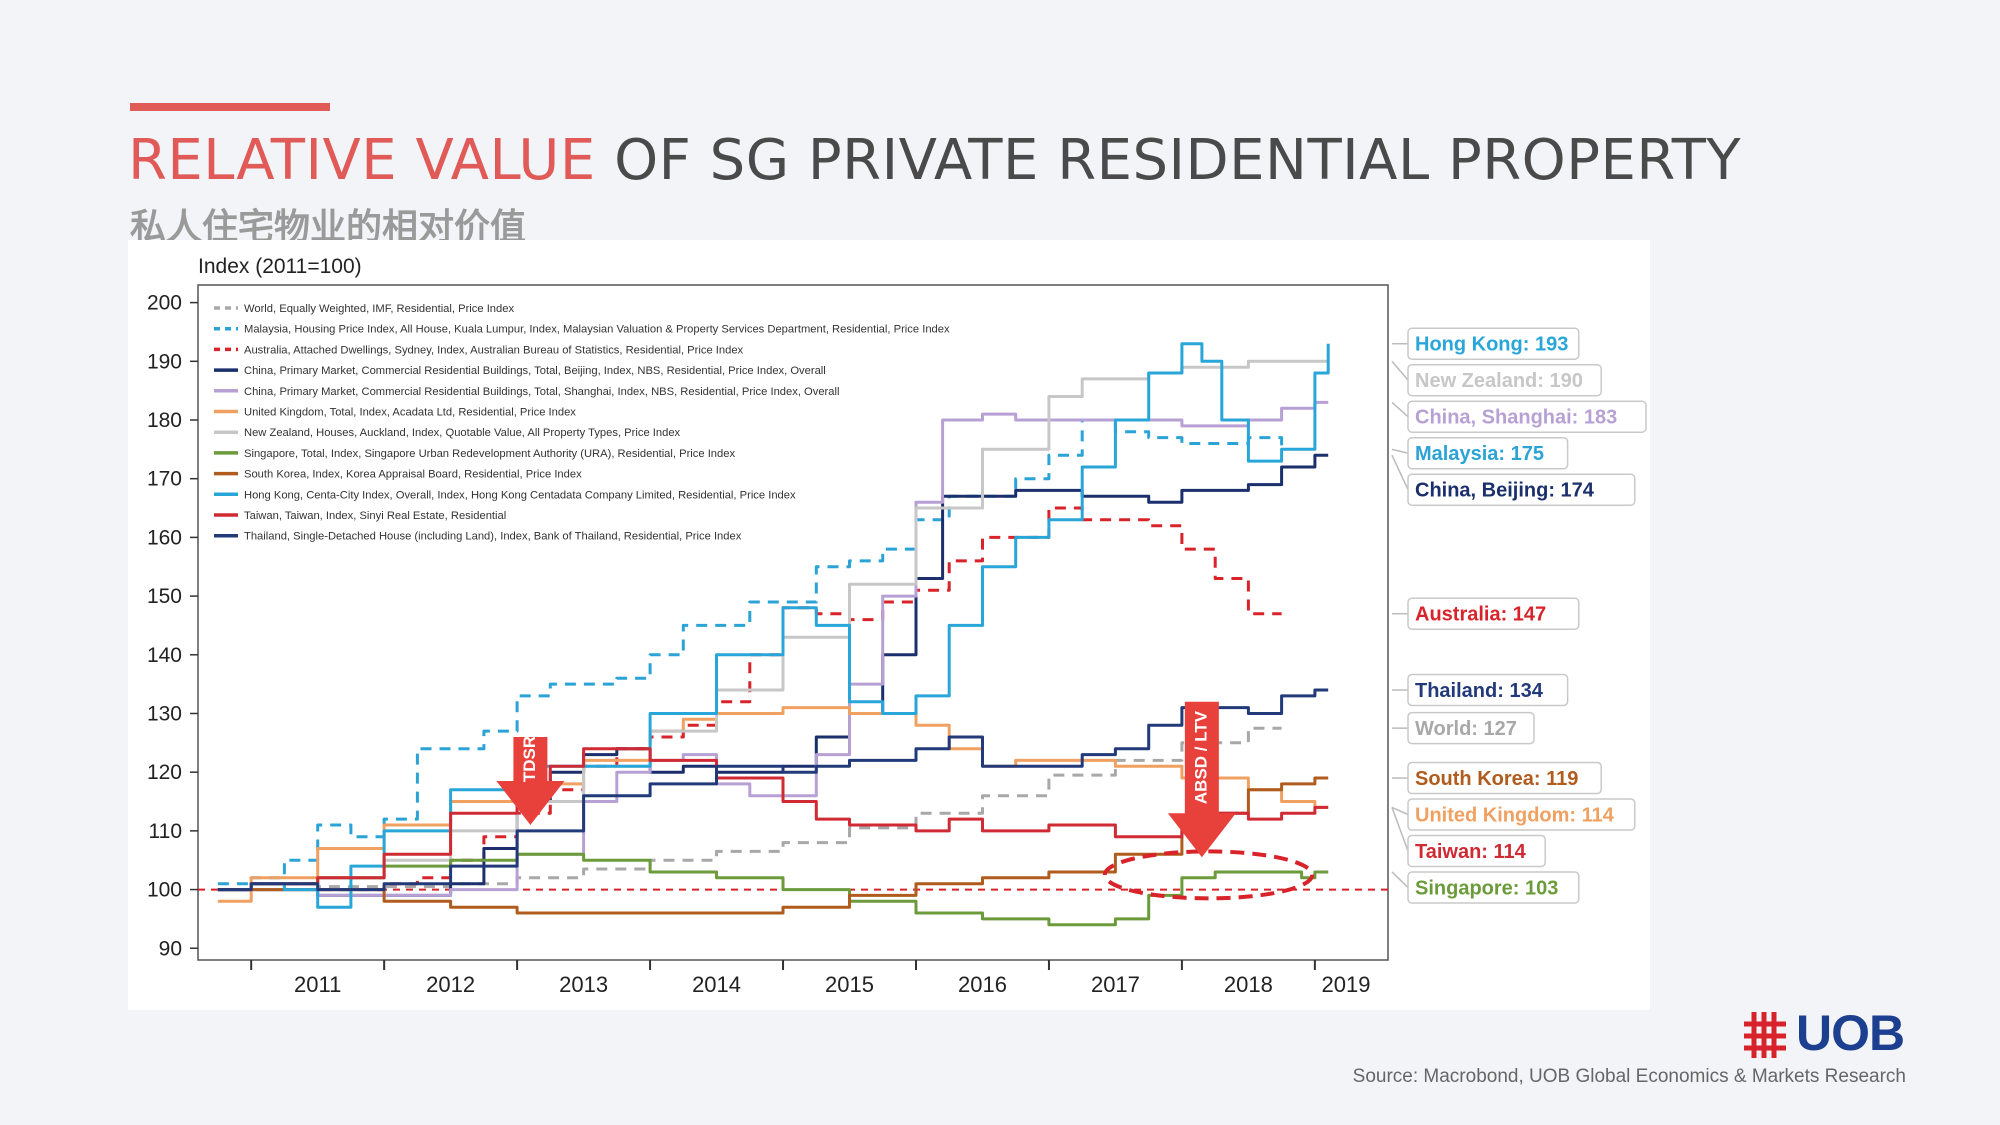 The image size is (2000, 1125). I want to click on end-label-singapore: Singapore: 103, so click(1485, 887).